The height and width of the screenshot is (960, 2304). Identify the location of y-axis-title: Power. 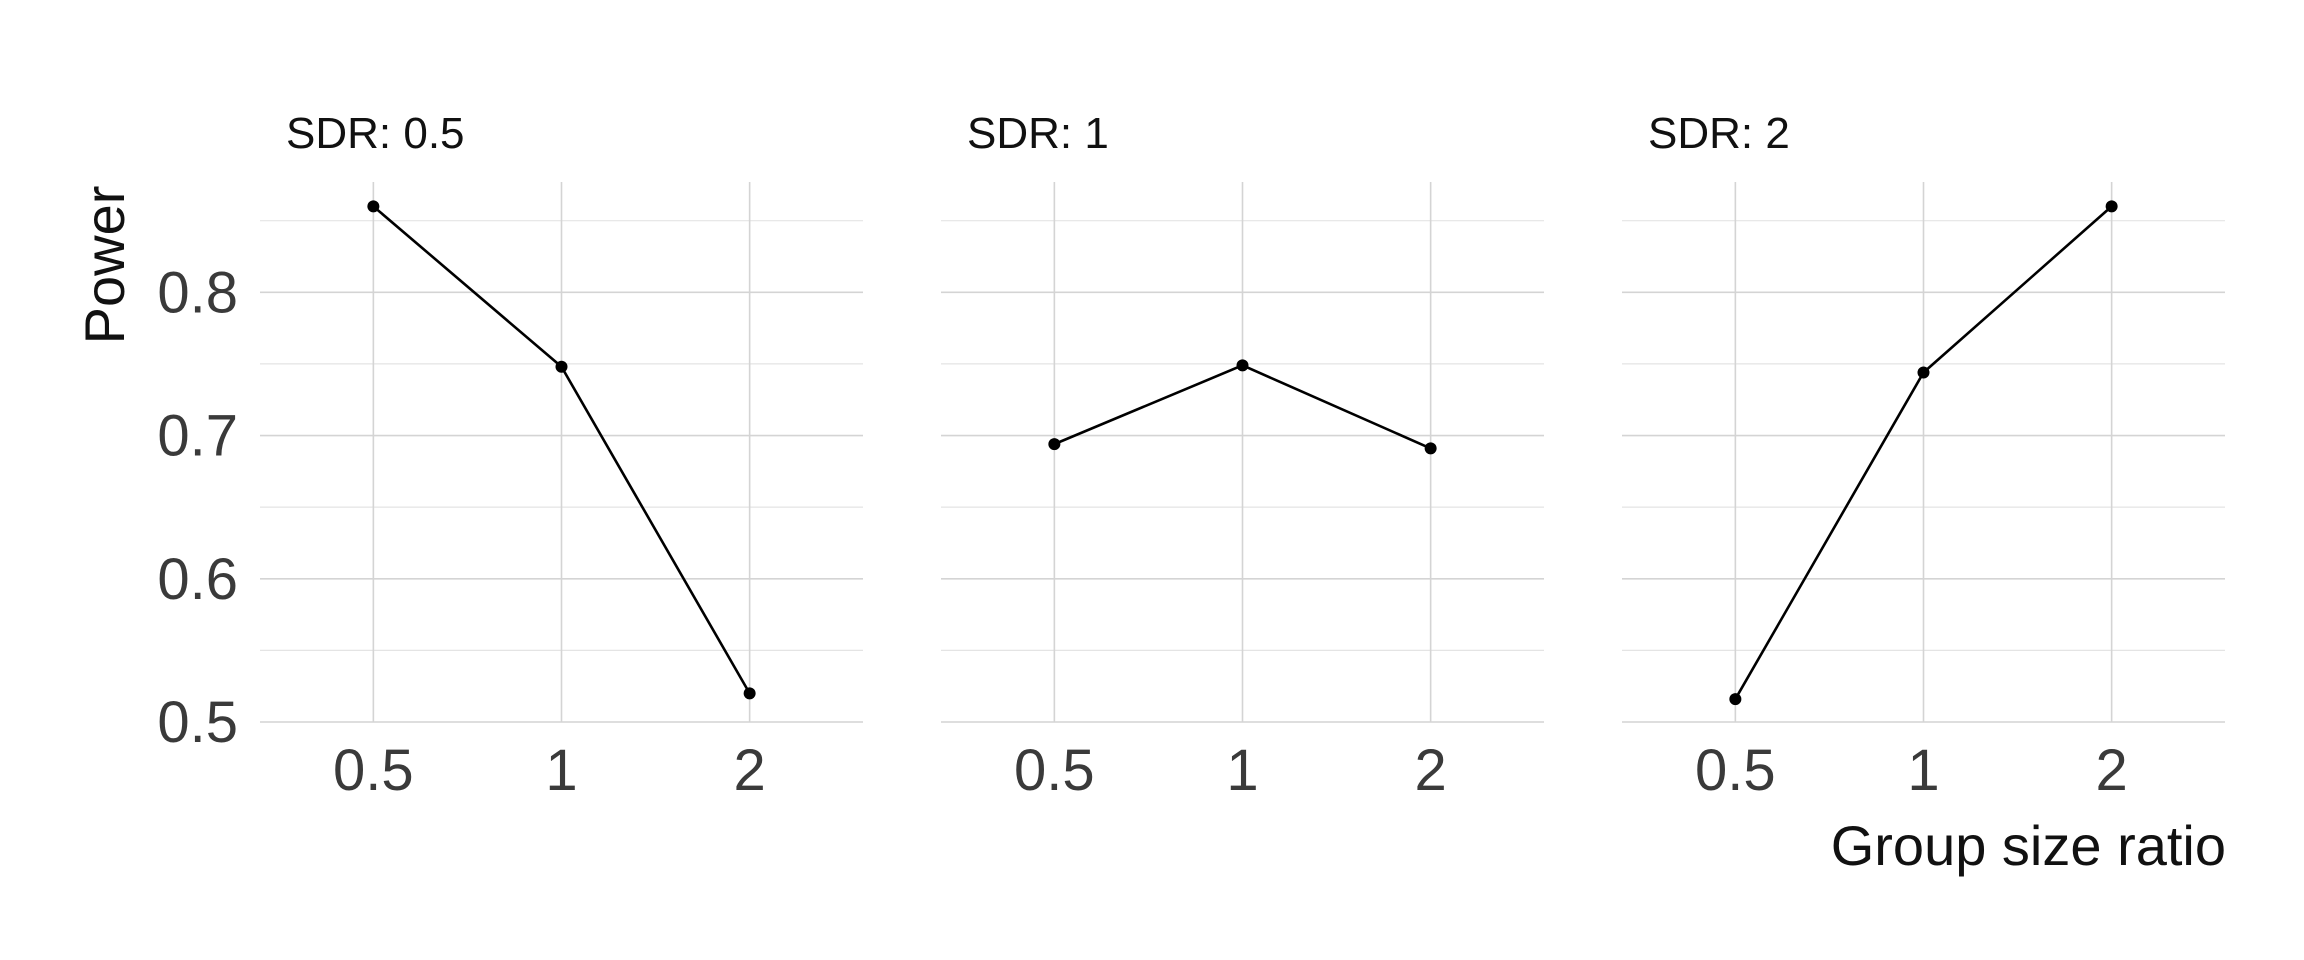
(104, 265).